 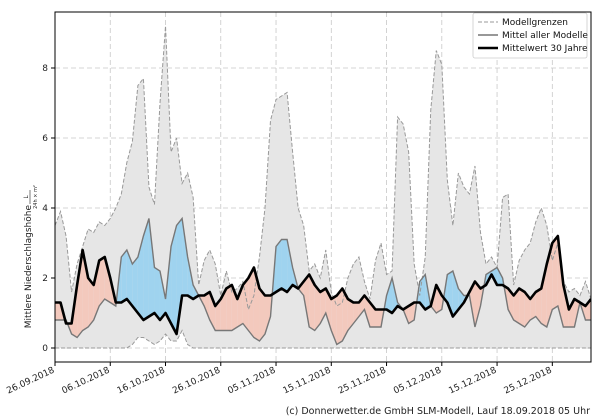 What do you see at coordinates (417, 381) in the screenshot?
I see `x-tick-label: 05.12.2018` at bounding box center [417, 381].